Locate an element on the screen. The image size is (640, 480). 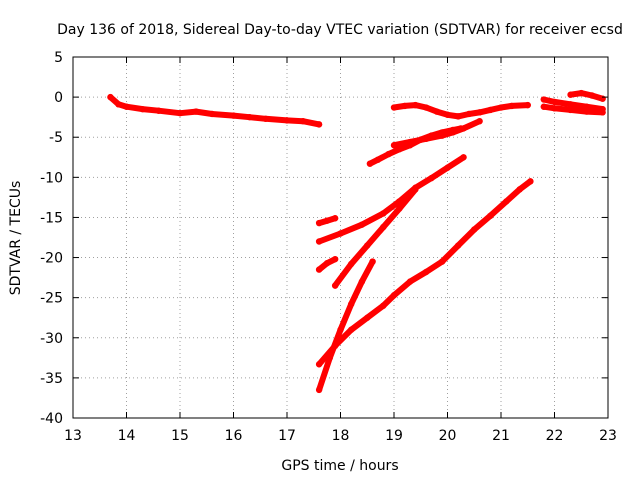
x-tick-label: 21 is located at coordinates (501, 436).